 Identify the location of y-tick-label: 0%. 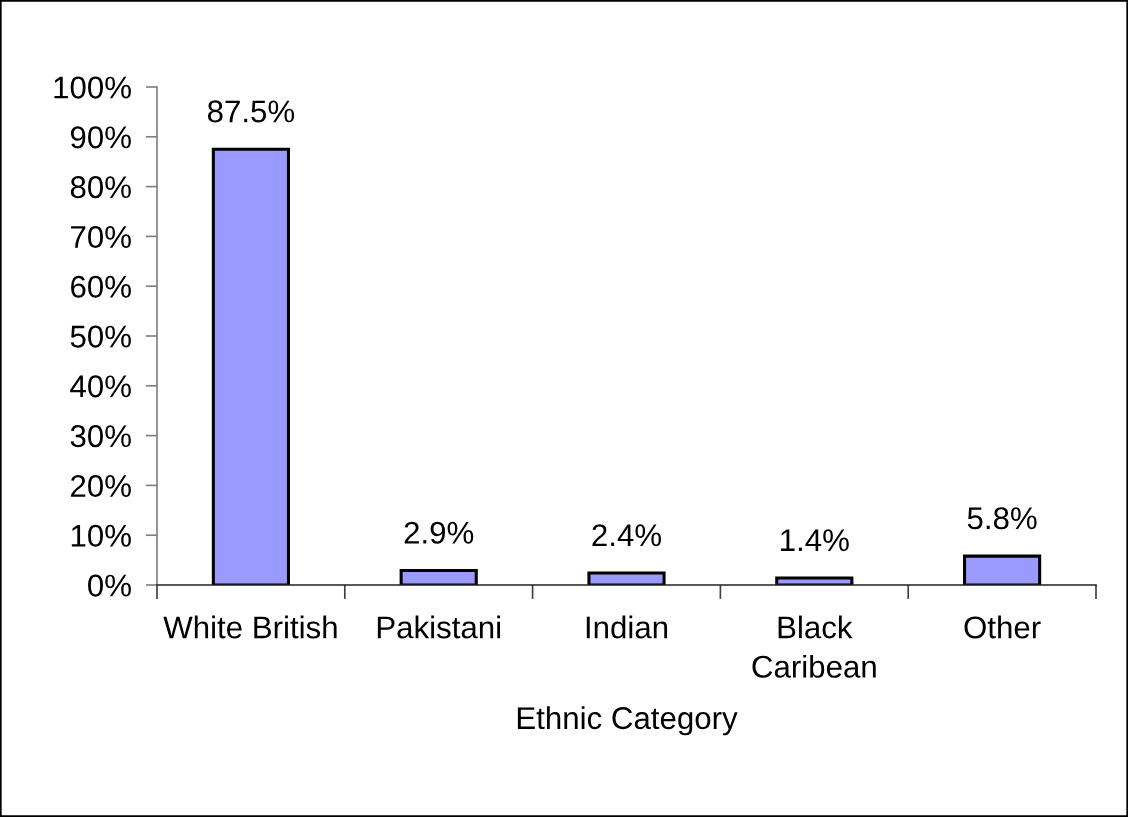
(109, 585).